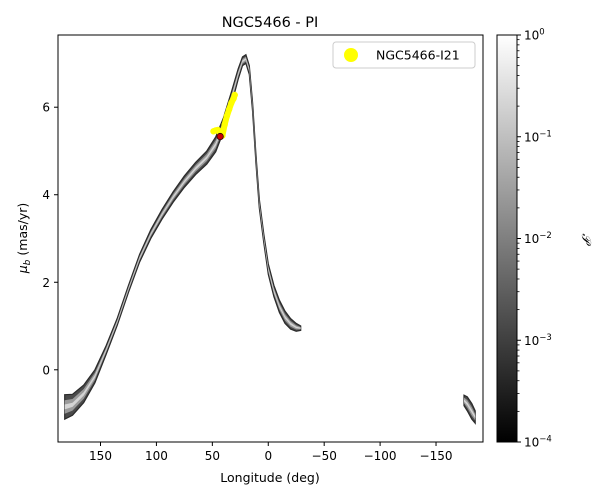 Image resolution: width=600 pixels, height=504 pixels. What do you see at coordinates (46, 283) in the screenshot?
I see `y-tick-label: 2` at bounding box center [46, 283].